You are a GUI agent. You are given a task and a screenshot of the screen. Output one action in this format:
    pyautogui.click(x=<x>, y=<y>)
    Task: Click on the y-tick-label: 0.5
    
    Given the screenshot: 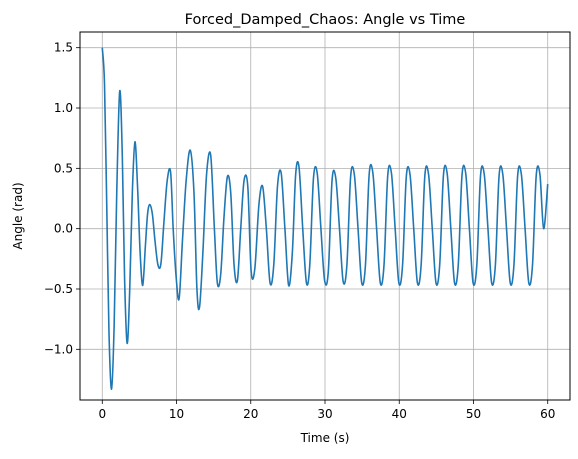 What is the action you would take?
    pyautogui.click(x=63, y=168)
    